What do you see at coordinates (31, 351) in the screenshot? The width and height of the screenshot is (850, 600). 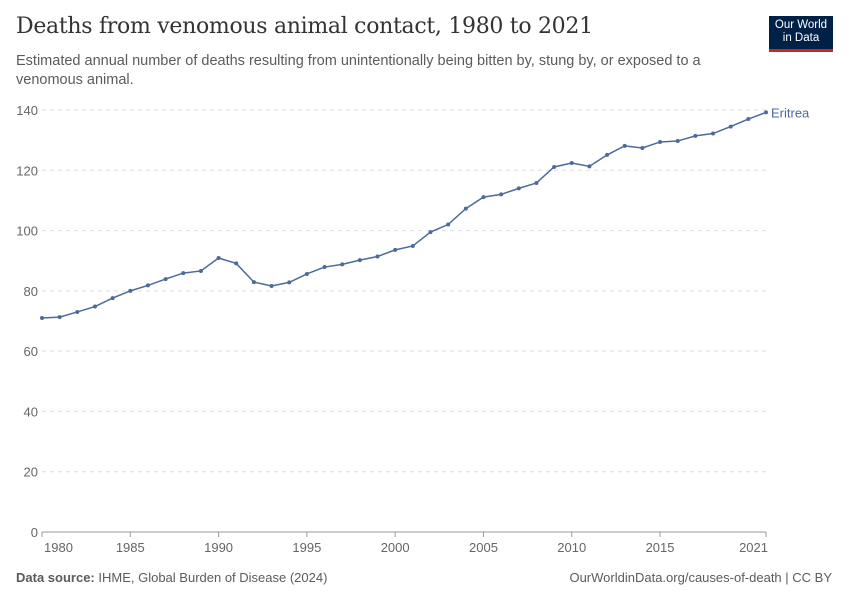 I see `y-tick-label: 60` at bounding box center [31, 351].